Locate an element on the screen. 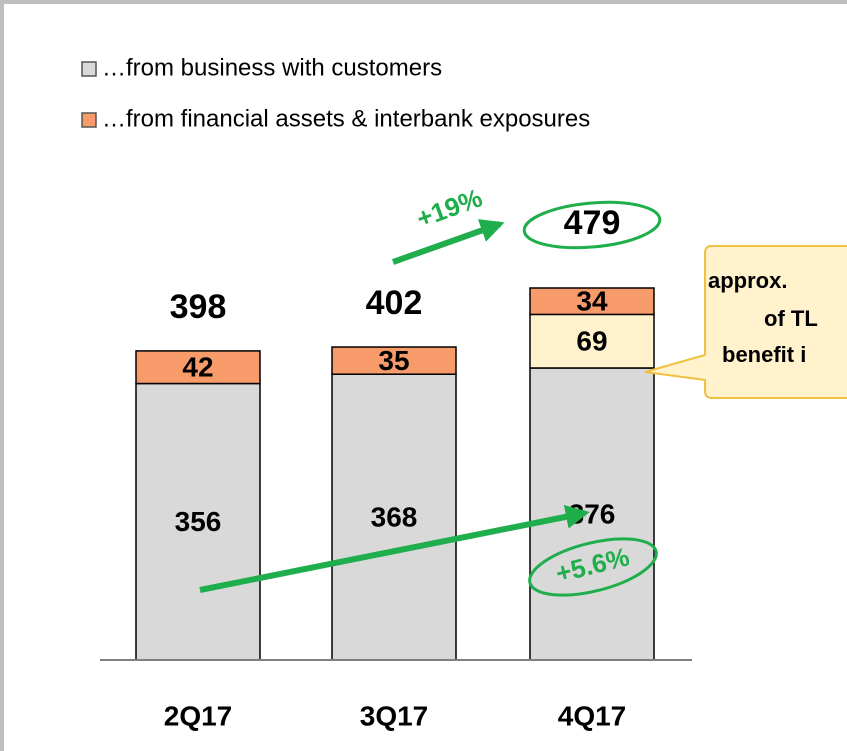 The image size is (847, 751). legend-label: …from business with customers is located at coordinates (272, 67).